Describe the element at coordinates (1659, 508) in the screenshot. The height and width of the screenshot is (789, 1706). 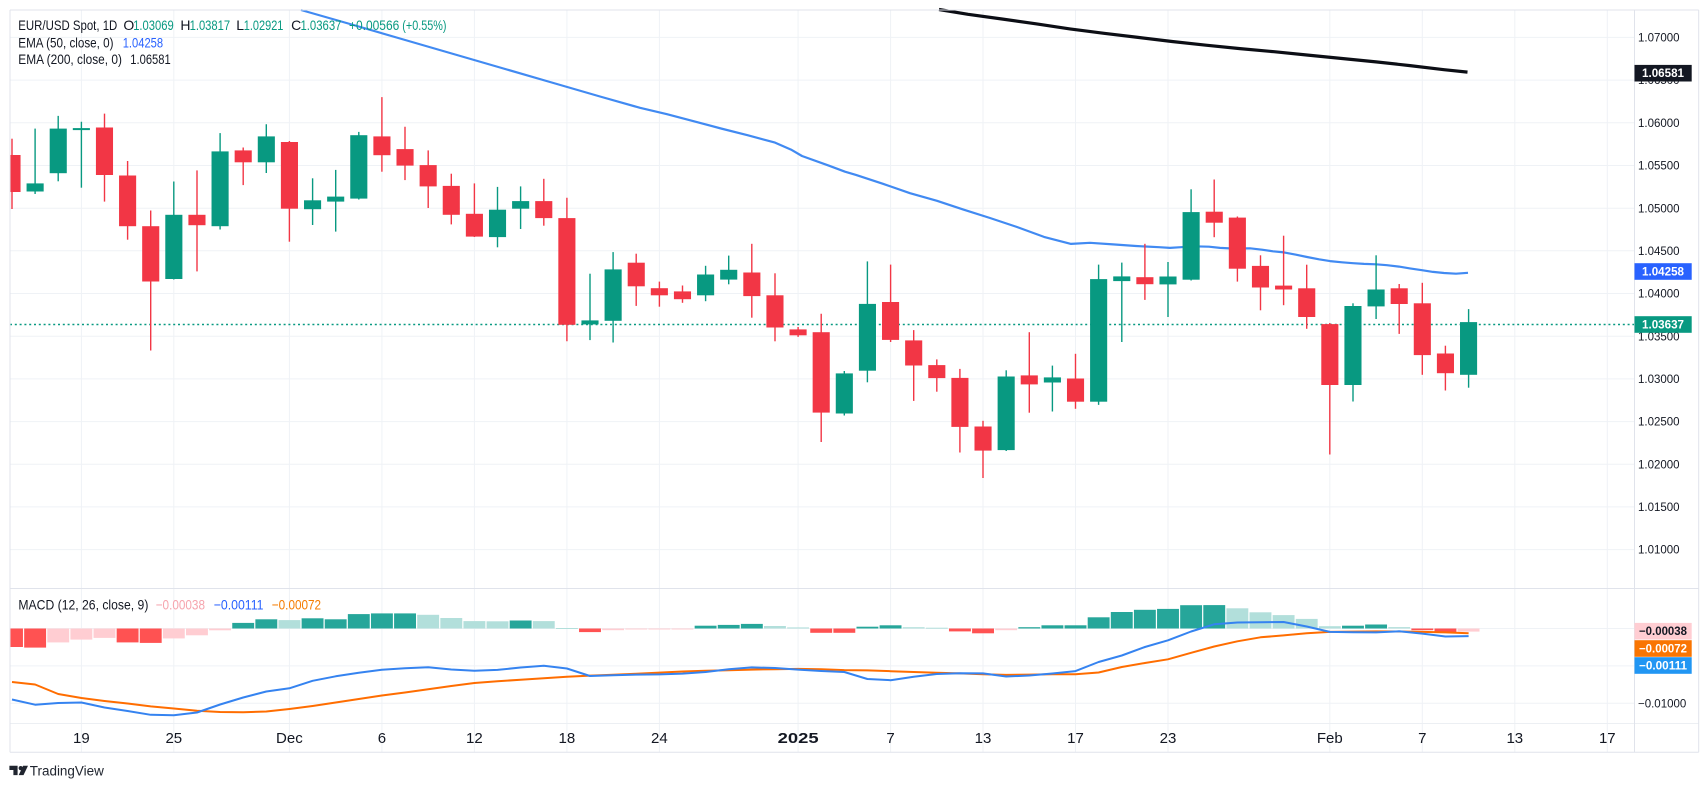
I see `svg-text: 1.01500` at that location.